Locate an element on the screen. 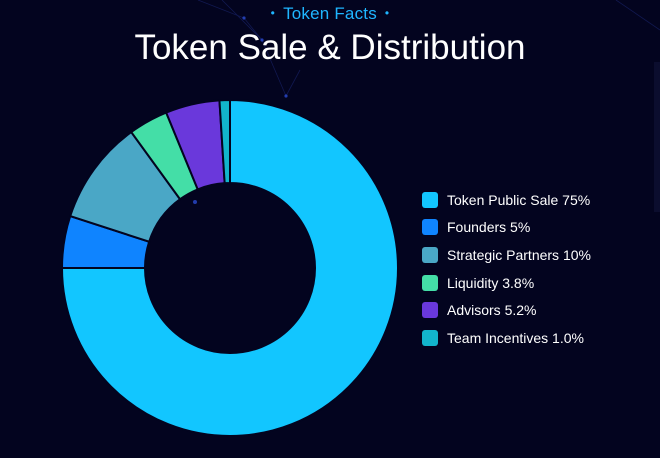 This screenshot has height=458, width=660. eyebrow-text: Token Facts is located at coordinates (330, 13).